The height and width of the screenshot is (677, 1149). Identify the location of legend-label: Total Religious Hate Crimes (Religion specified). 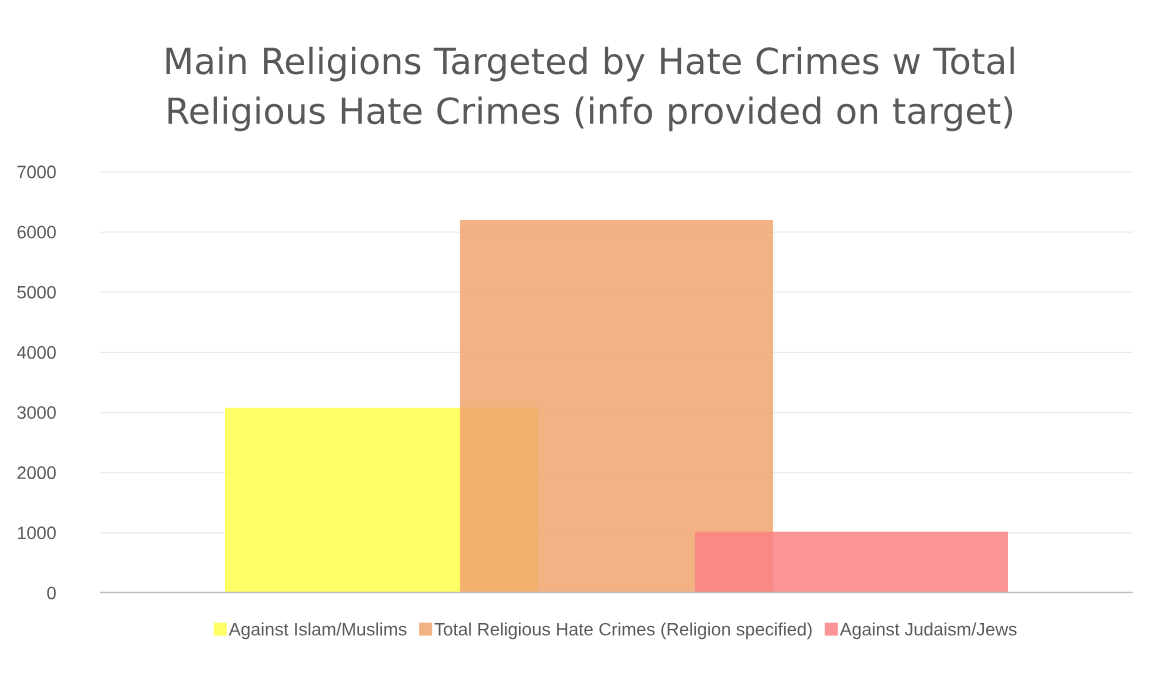
(623, 631).